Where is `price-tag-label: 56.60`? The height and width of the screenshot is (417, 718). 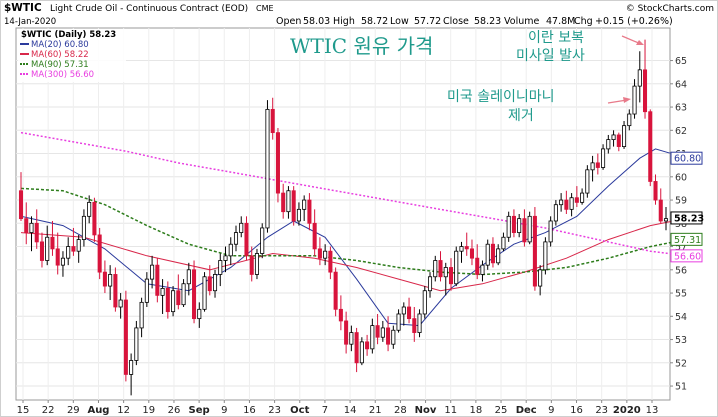 price-tag-label: 56.60 is located at coordinates (687, 256).